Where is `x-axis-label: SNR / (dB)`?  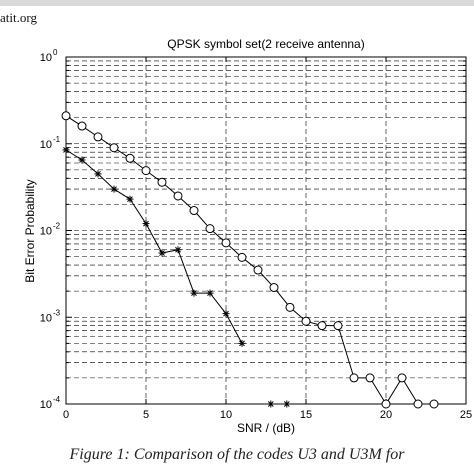
x-axis-label: SNR / (dB) is located at coordinates (266, 428).